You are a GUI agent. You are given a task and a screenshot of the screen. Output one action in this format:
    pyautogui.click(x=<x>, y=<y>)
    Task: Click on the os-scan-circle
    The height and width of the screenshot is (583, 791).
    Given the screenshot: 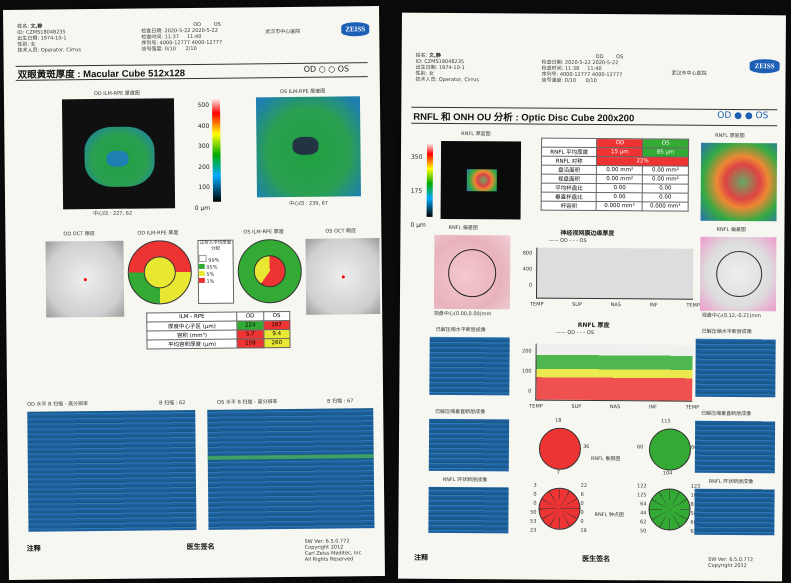 What is the action you would take?
    pyautogui.click(x=739, y=274)
    